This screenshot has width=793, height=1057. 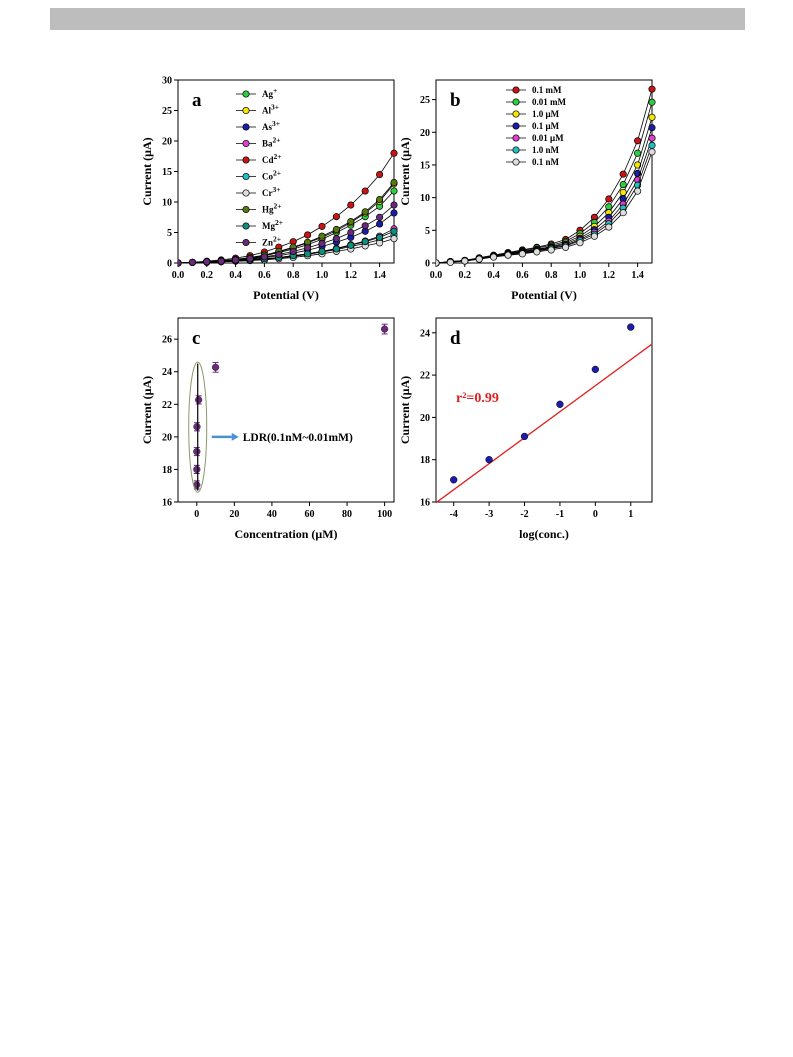 What do you see at coordinates (275, 90) in the screenshot?
I see `legend-label-charge: +` at bounding box center [275, 90].